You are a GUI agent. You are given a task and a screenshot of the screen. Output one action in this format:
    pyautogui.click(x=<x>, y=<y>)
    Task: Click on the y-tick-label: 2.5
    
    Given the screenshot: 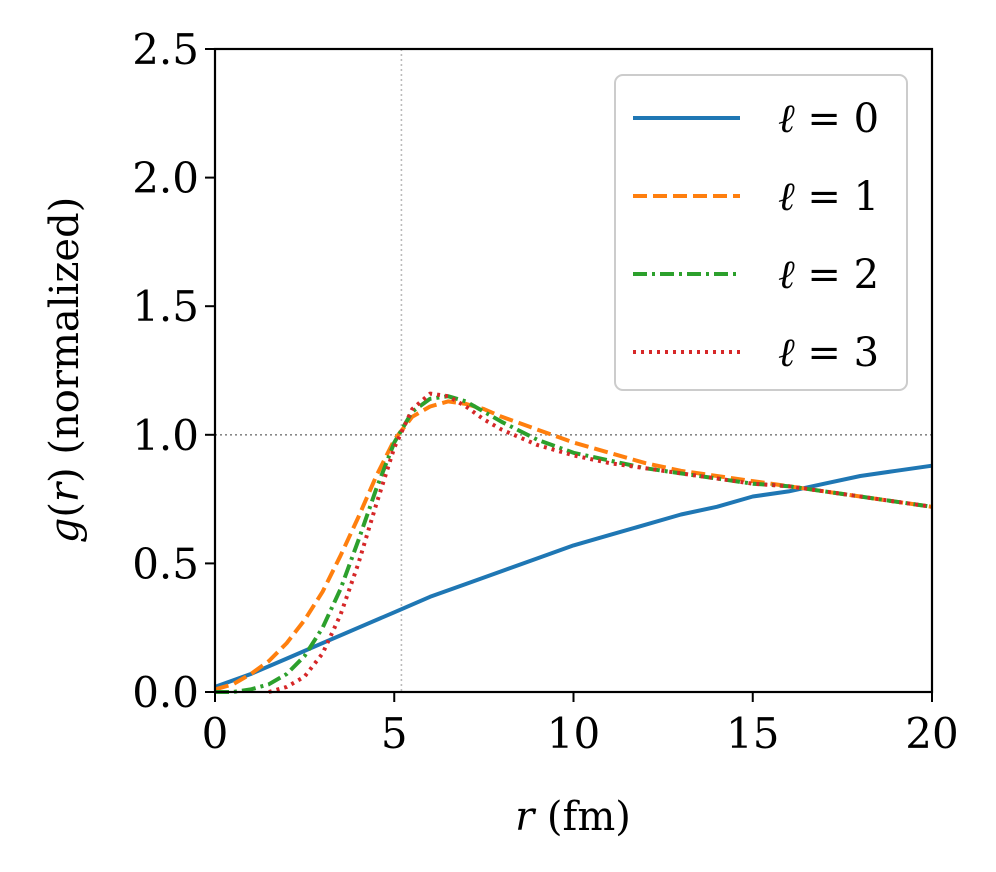 What is the action you would take?
    pyautogui.click(x=165, y=49)
    